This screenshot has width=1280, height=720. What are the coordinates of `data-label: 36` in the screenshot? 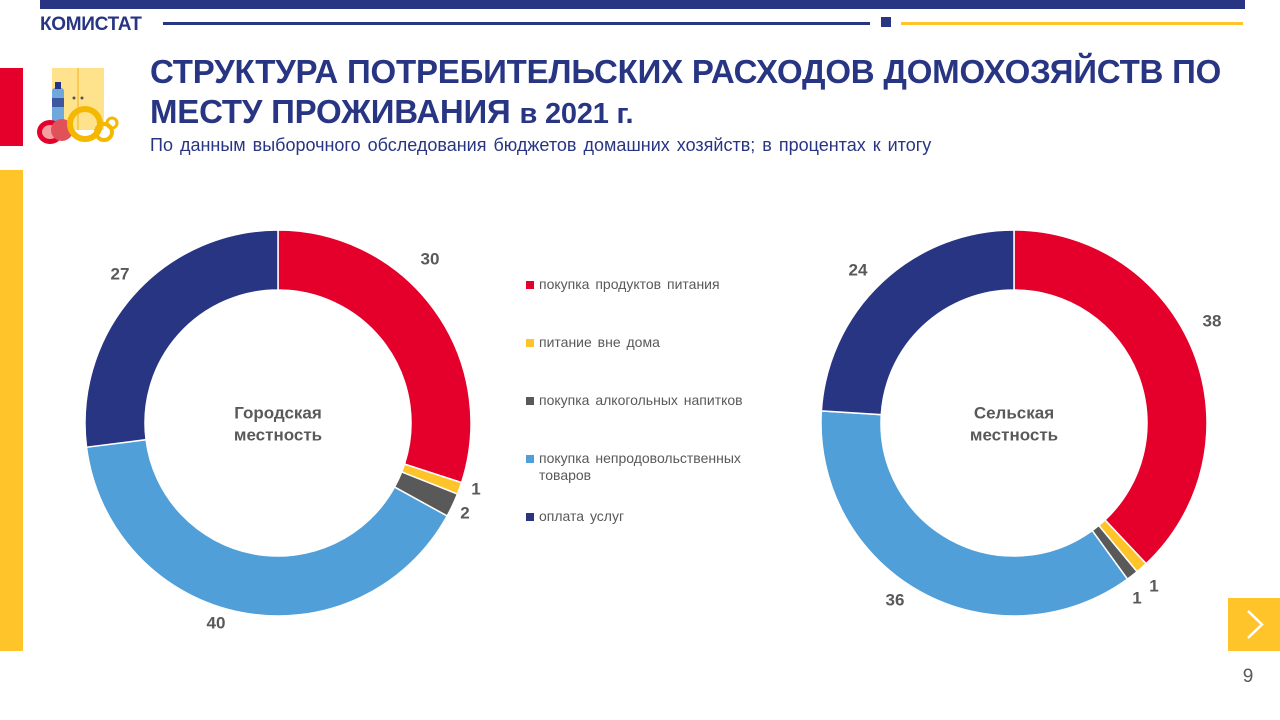 It's located at (895, 599).